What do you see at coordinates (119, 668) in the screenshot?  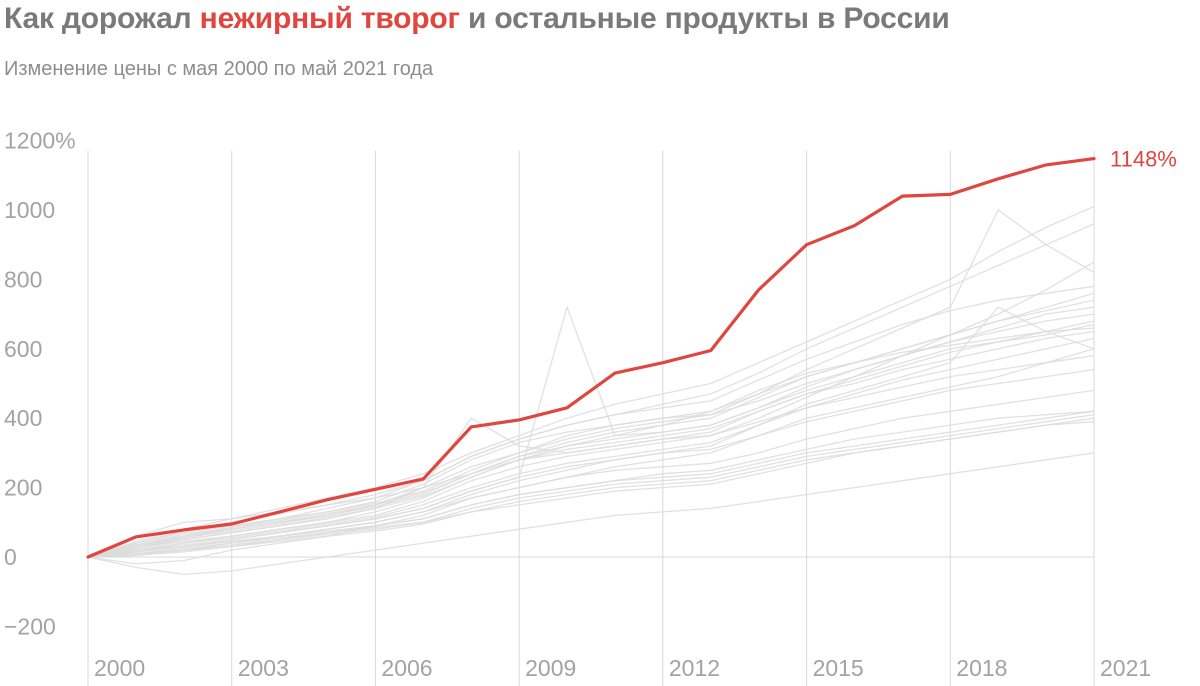 I see `x-tick-label-2000: 2000` at bounding box center [119, 668].